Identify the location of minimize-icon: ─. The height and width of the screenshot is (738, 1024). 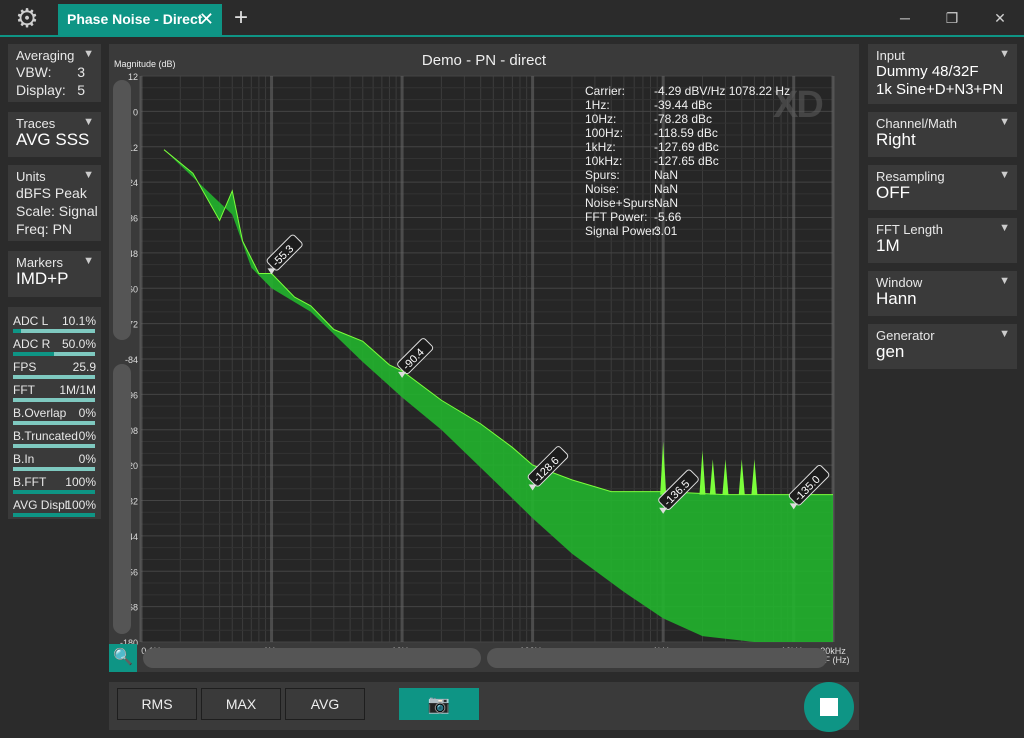
(905, 18).